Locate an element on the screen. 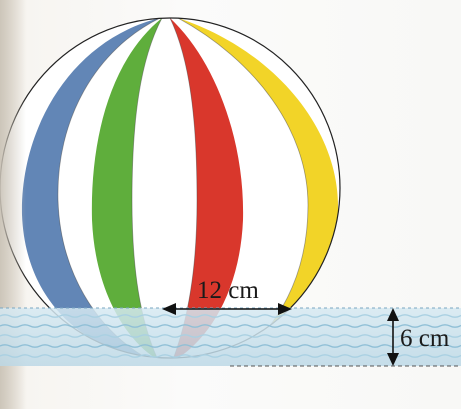 The width and height of the screenshot is (461, 409). depth-arrow-bottom-head is located at coordinates (393, 359).